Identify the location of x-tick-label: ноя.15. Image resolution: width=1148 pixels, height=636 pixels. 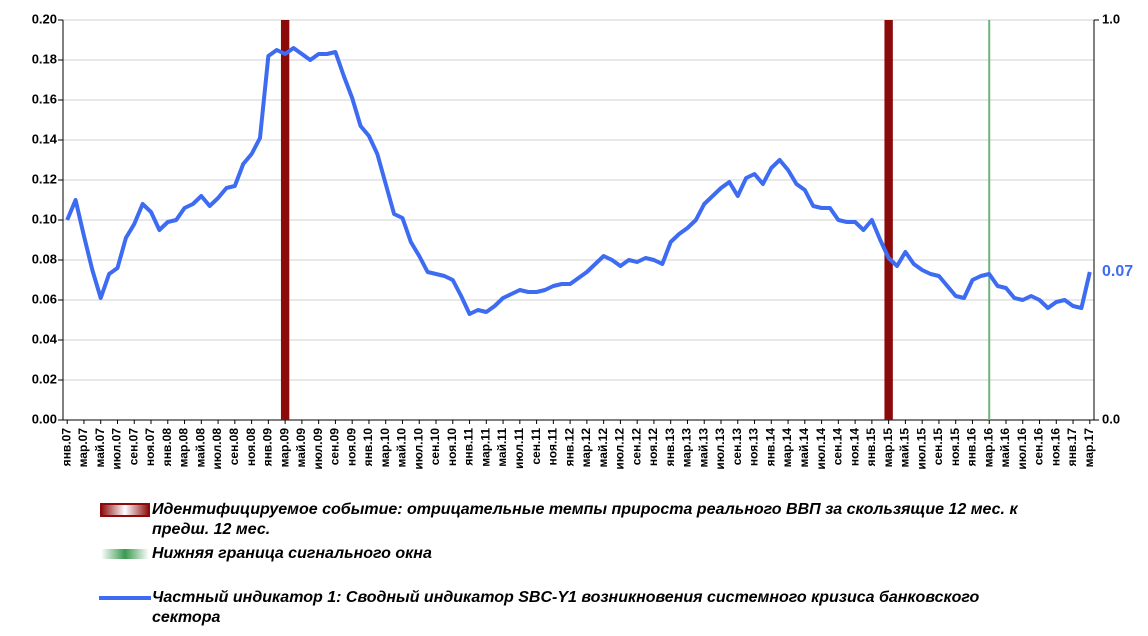
(955, 447).